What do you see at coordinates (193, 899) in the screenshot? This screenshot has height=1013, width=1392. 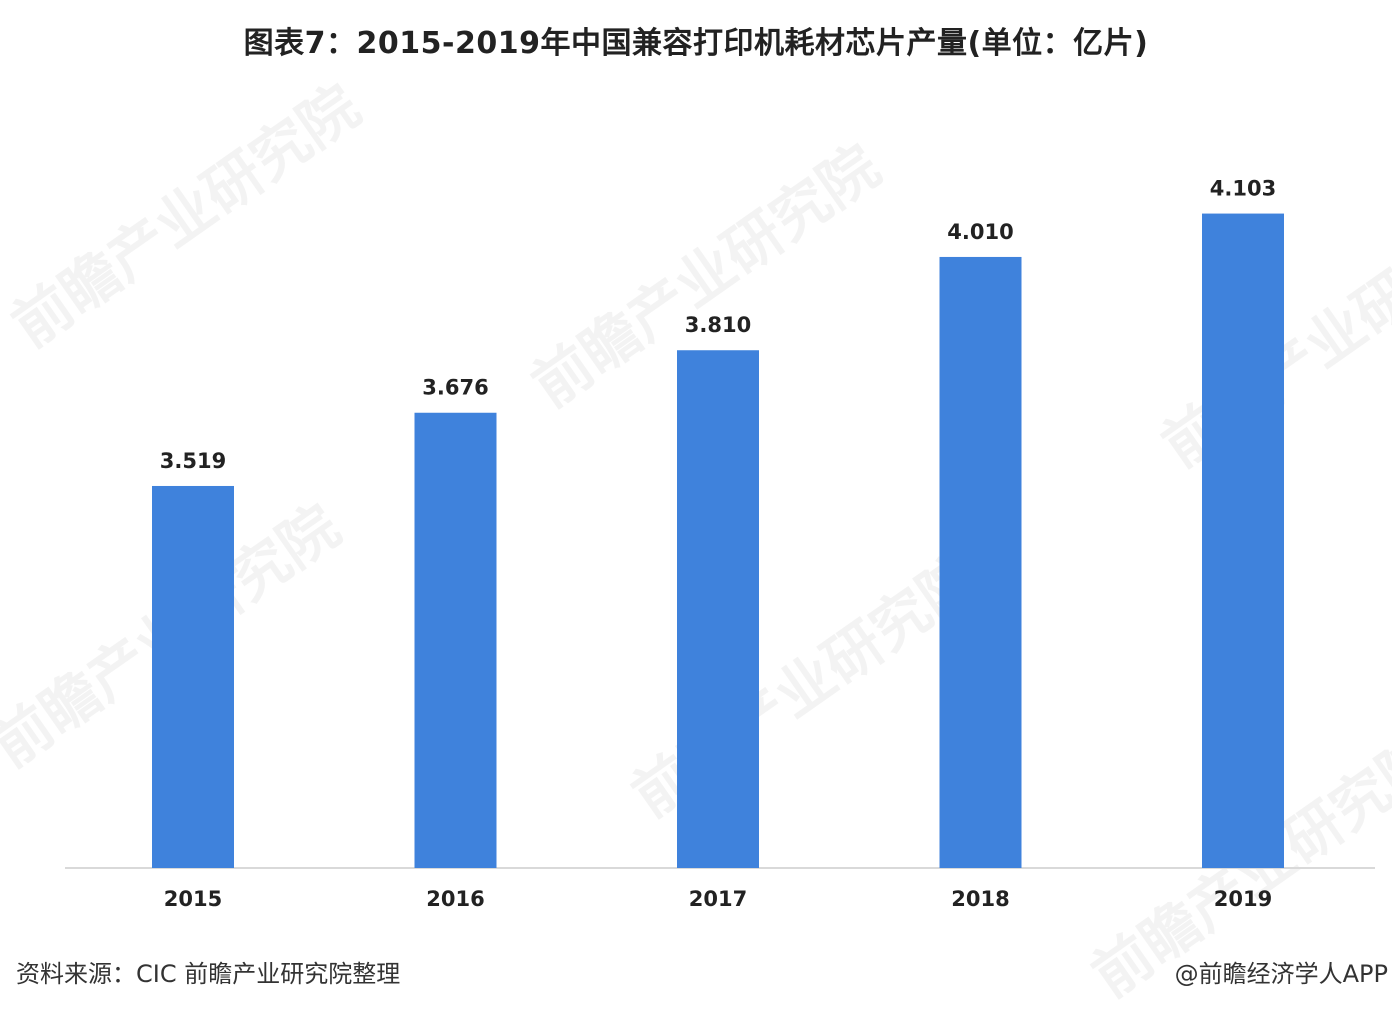 I see `x-tick-label-2015: 2015` at bounding box center [193, 899].